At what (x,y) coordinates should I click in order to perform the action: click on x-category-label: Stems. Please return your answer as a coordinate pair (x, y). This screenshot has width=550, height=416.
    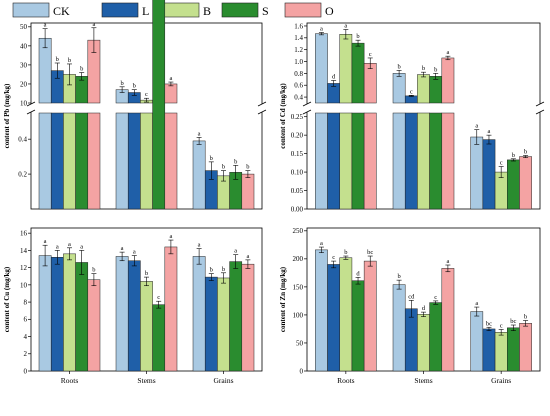
    Looking at the image, I should click on (146, 380).